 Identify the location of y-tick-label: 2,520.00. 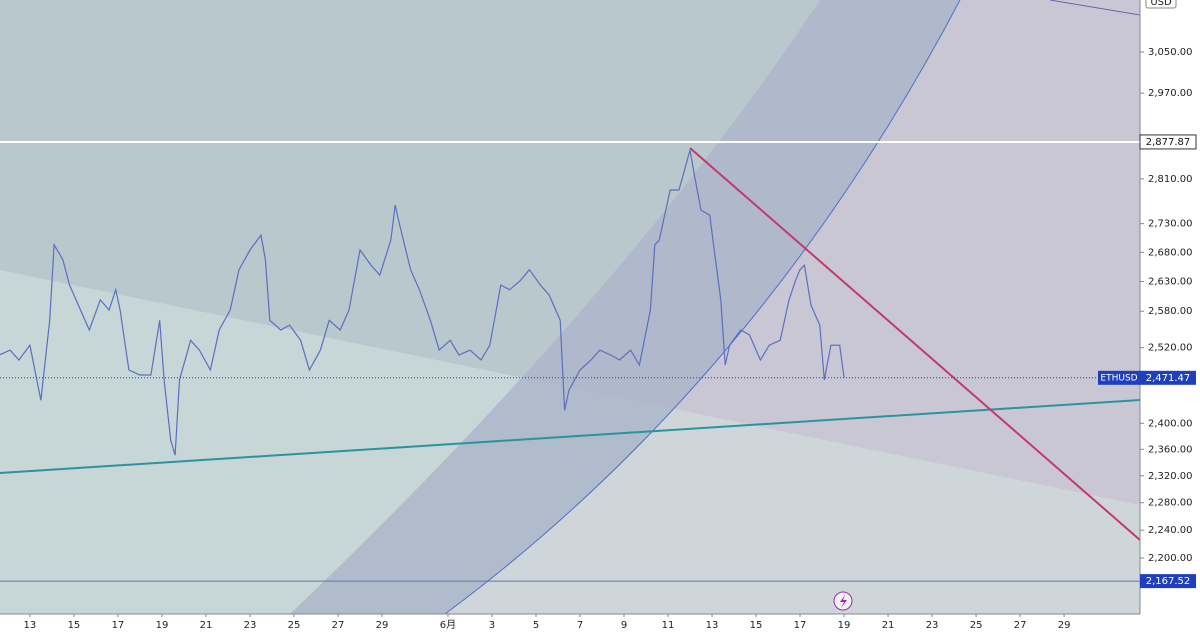
(1170, 348).